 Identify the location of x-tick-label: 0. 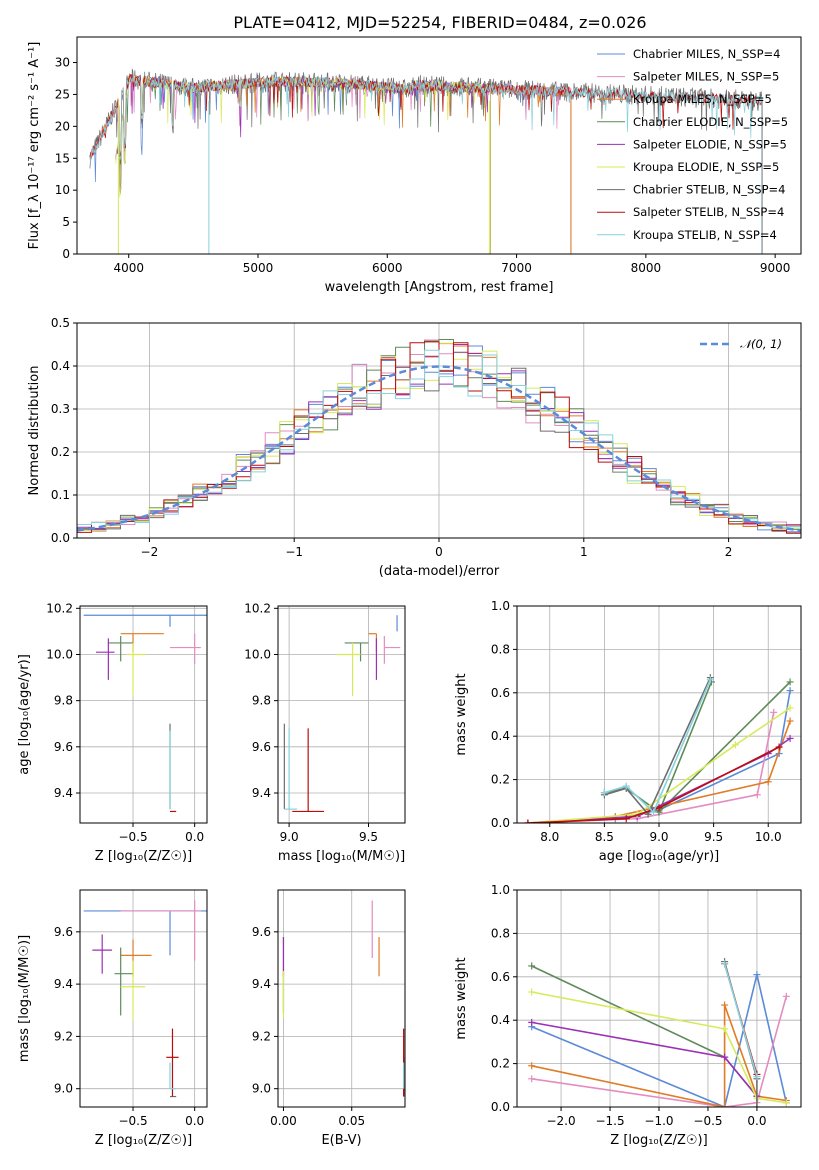
(439, 552).